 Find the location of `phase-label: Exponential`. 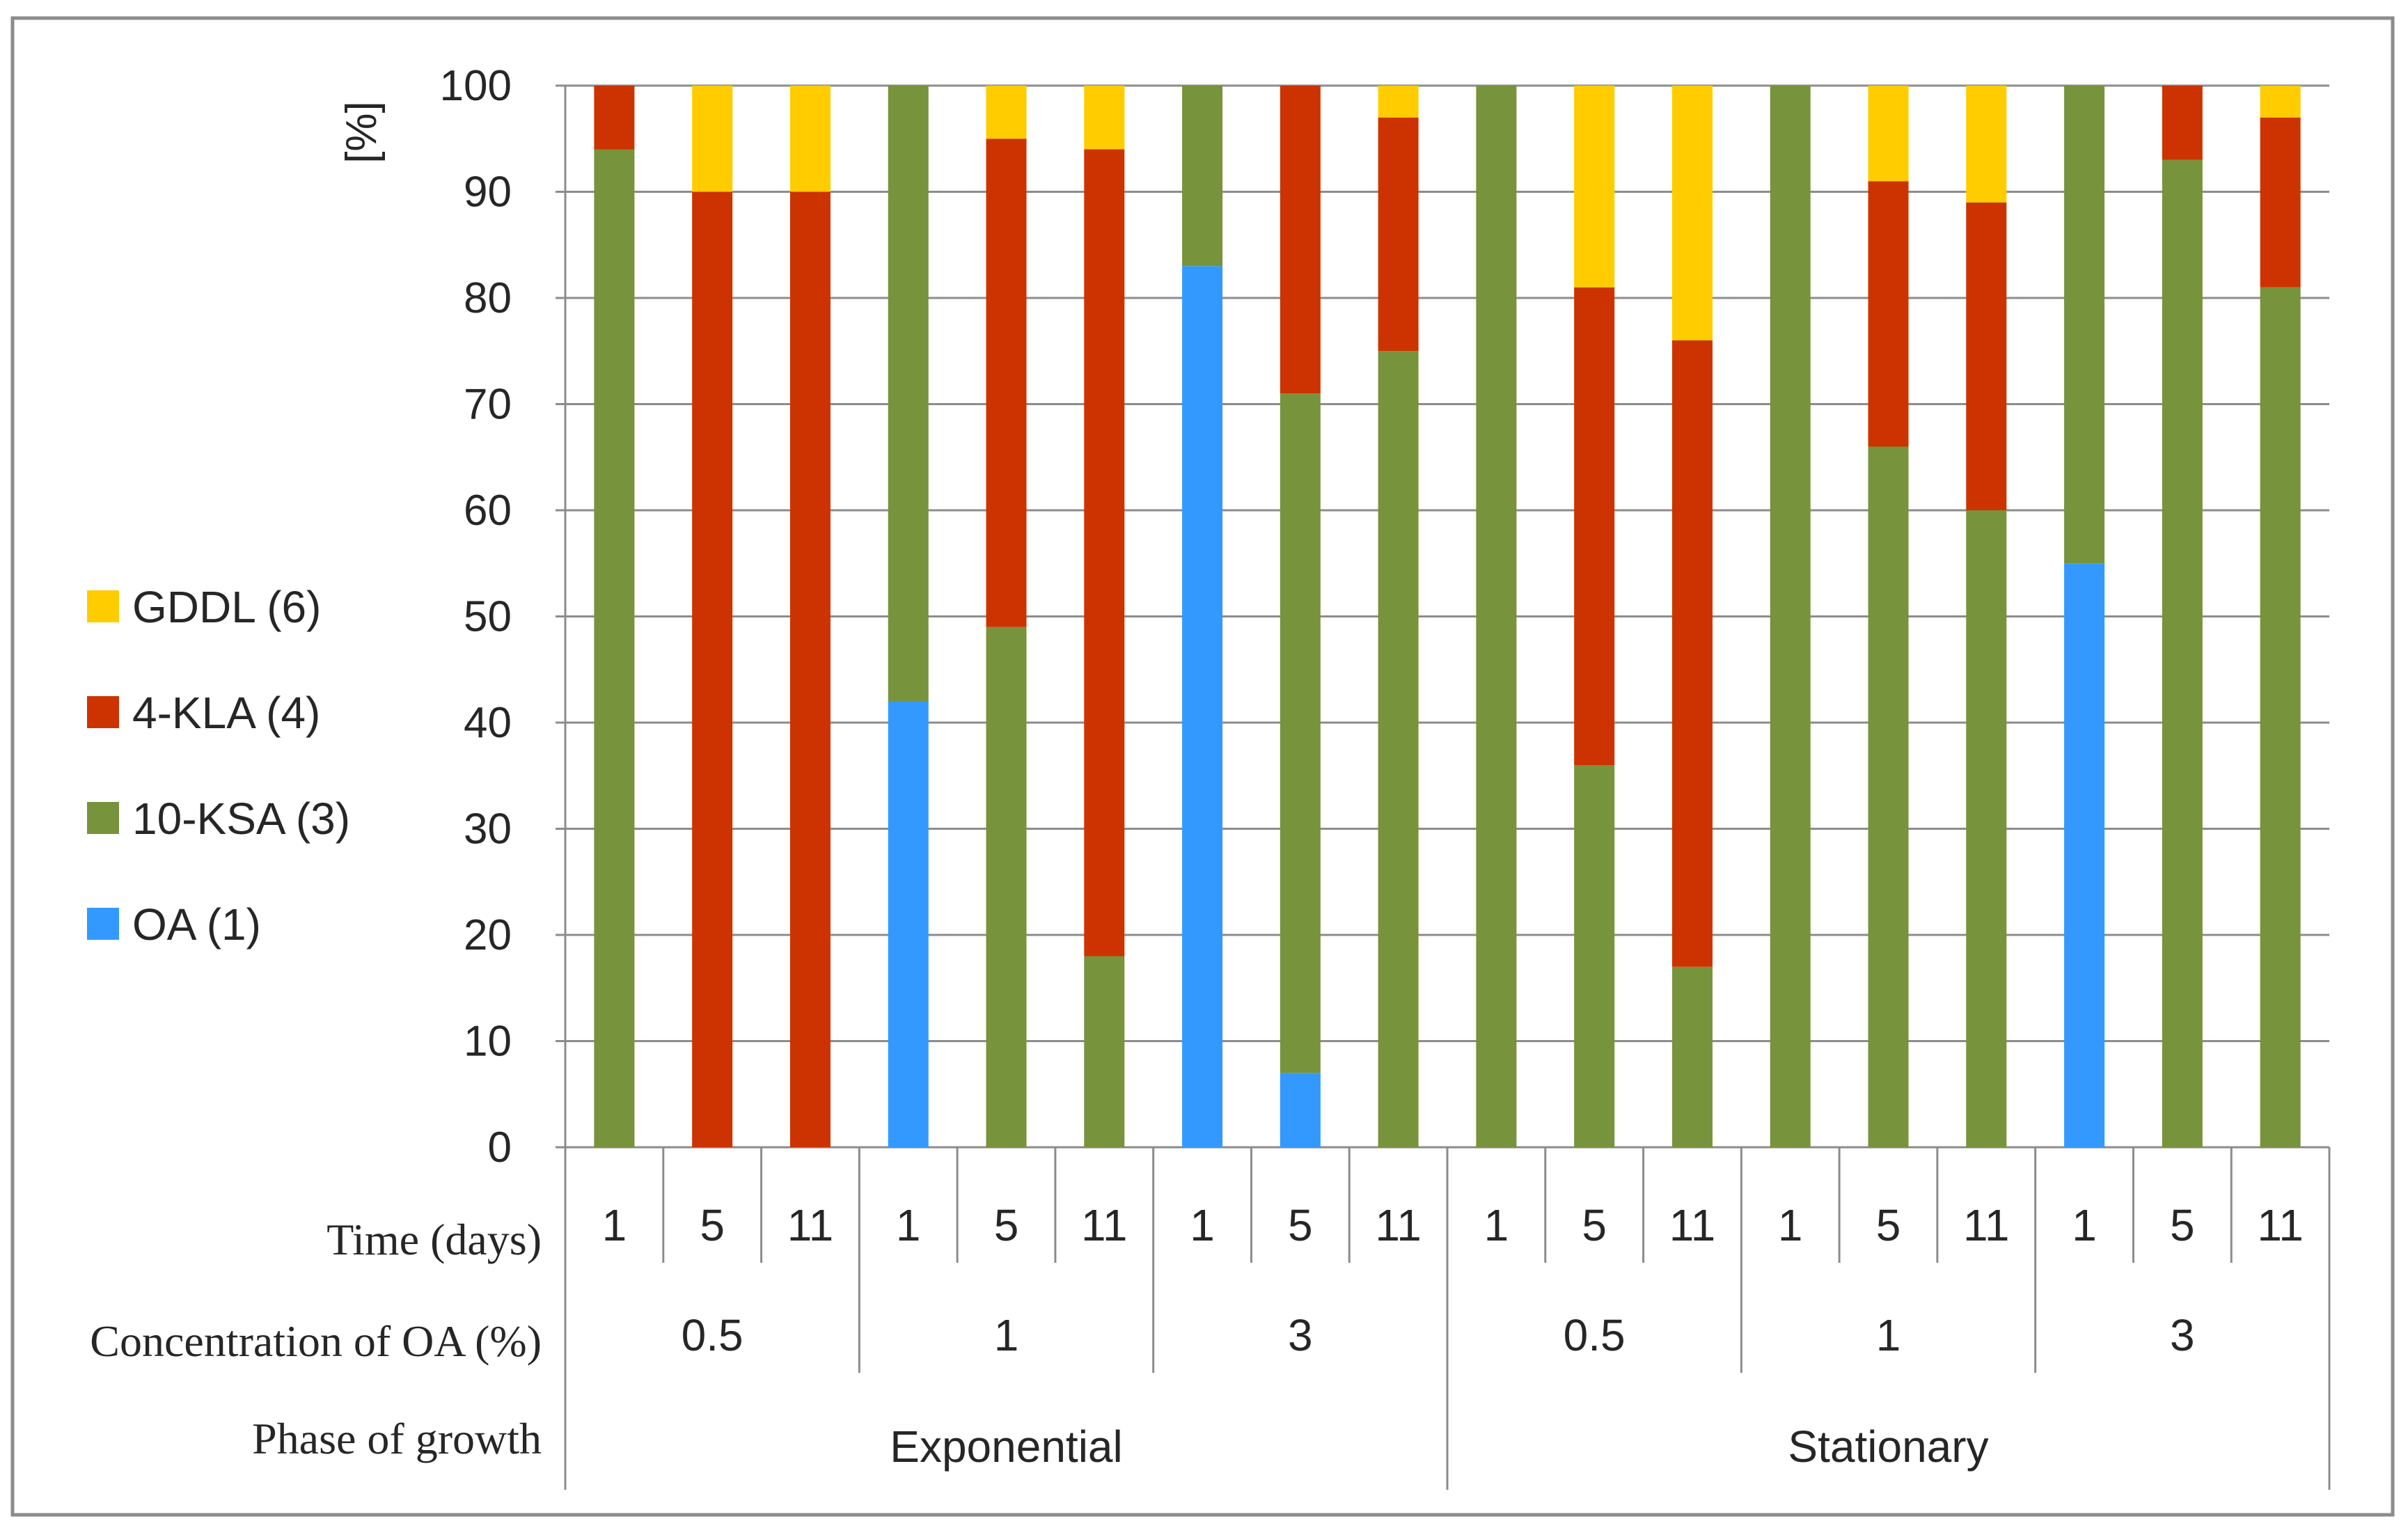

phase-label: Exponential is located at coordinates (1006, 1447).